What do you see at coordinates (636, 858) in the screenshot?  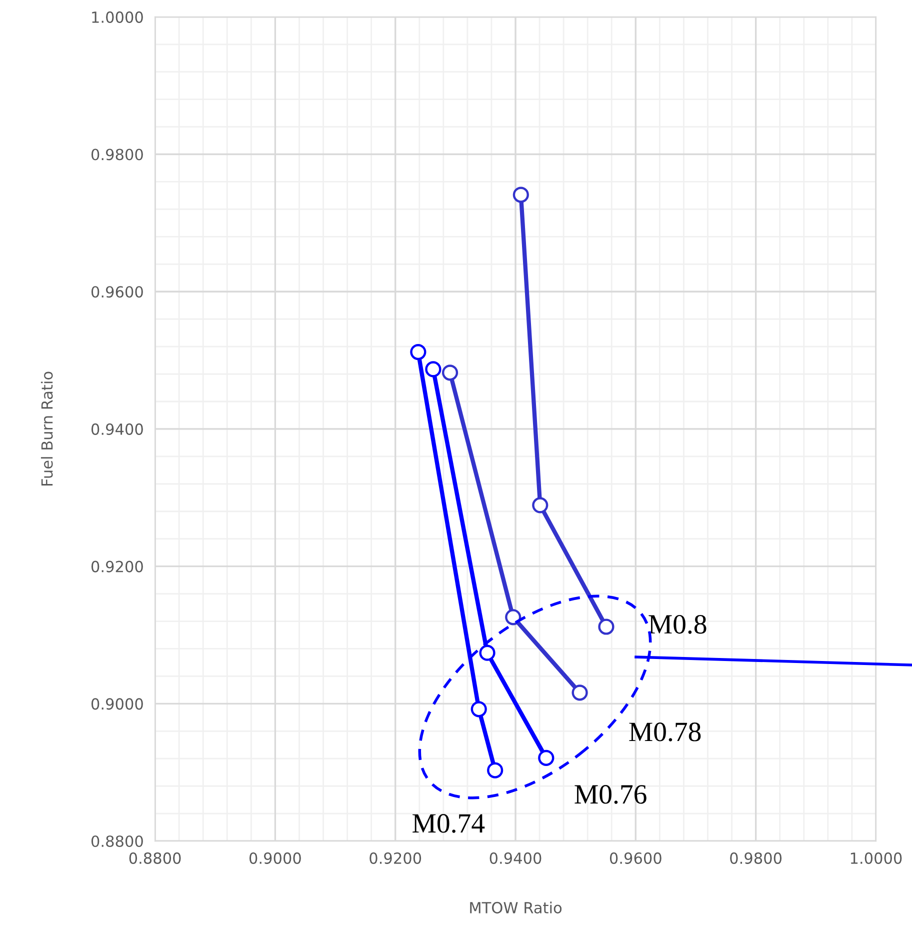 I see `x-tick-label: 0.9600` at bounding box center [636, 858].